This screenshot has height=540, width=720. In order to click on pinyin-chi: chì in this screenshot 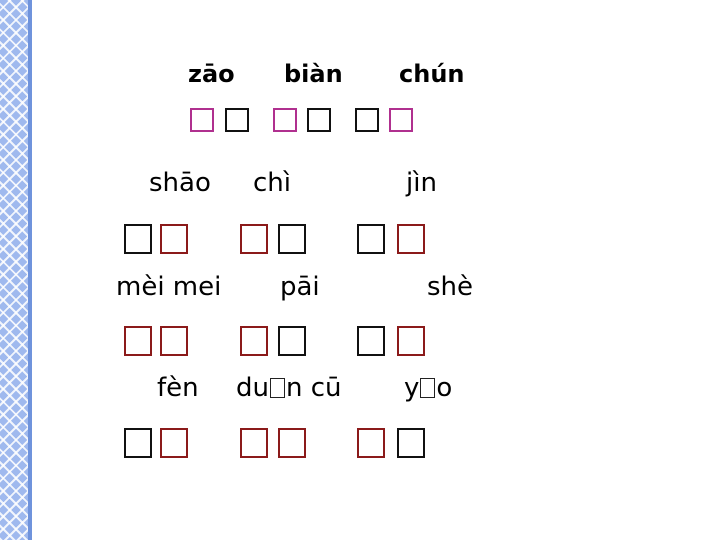, I will do `click(272, 183)`.